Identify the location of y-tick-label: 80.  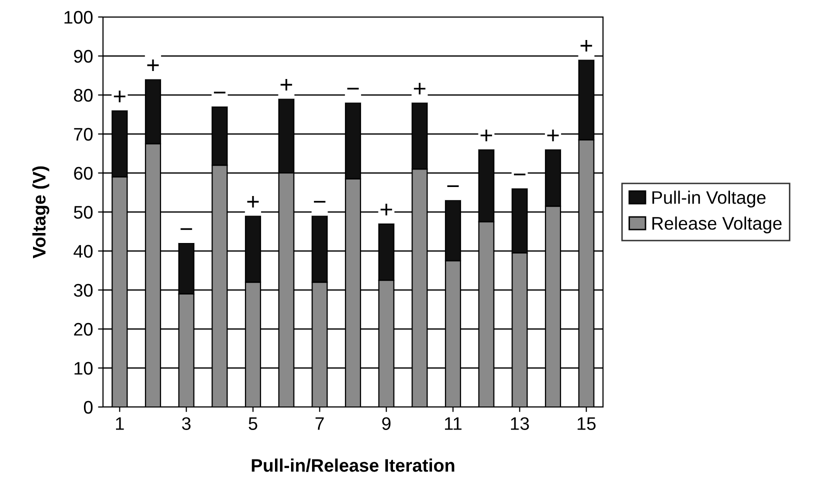
(83, 95).